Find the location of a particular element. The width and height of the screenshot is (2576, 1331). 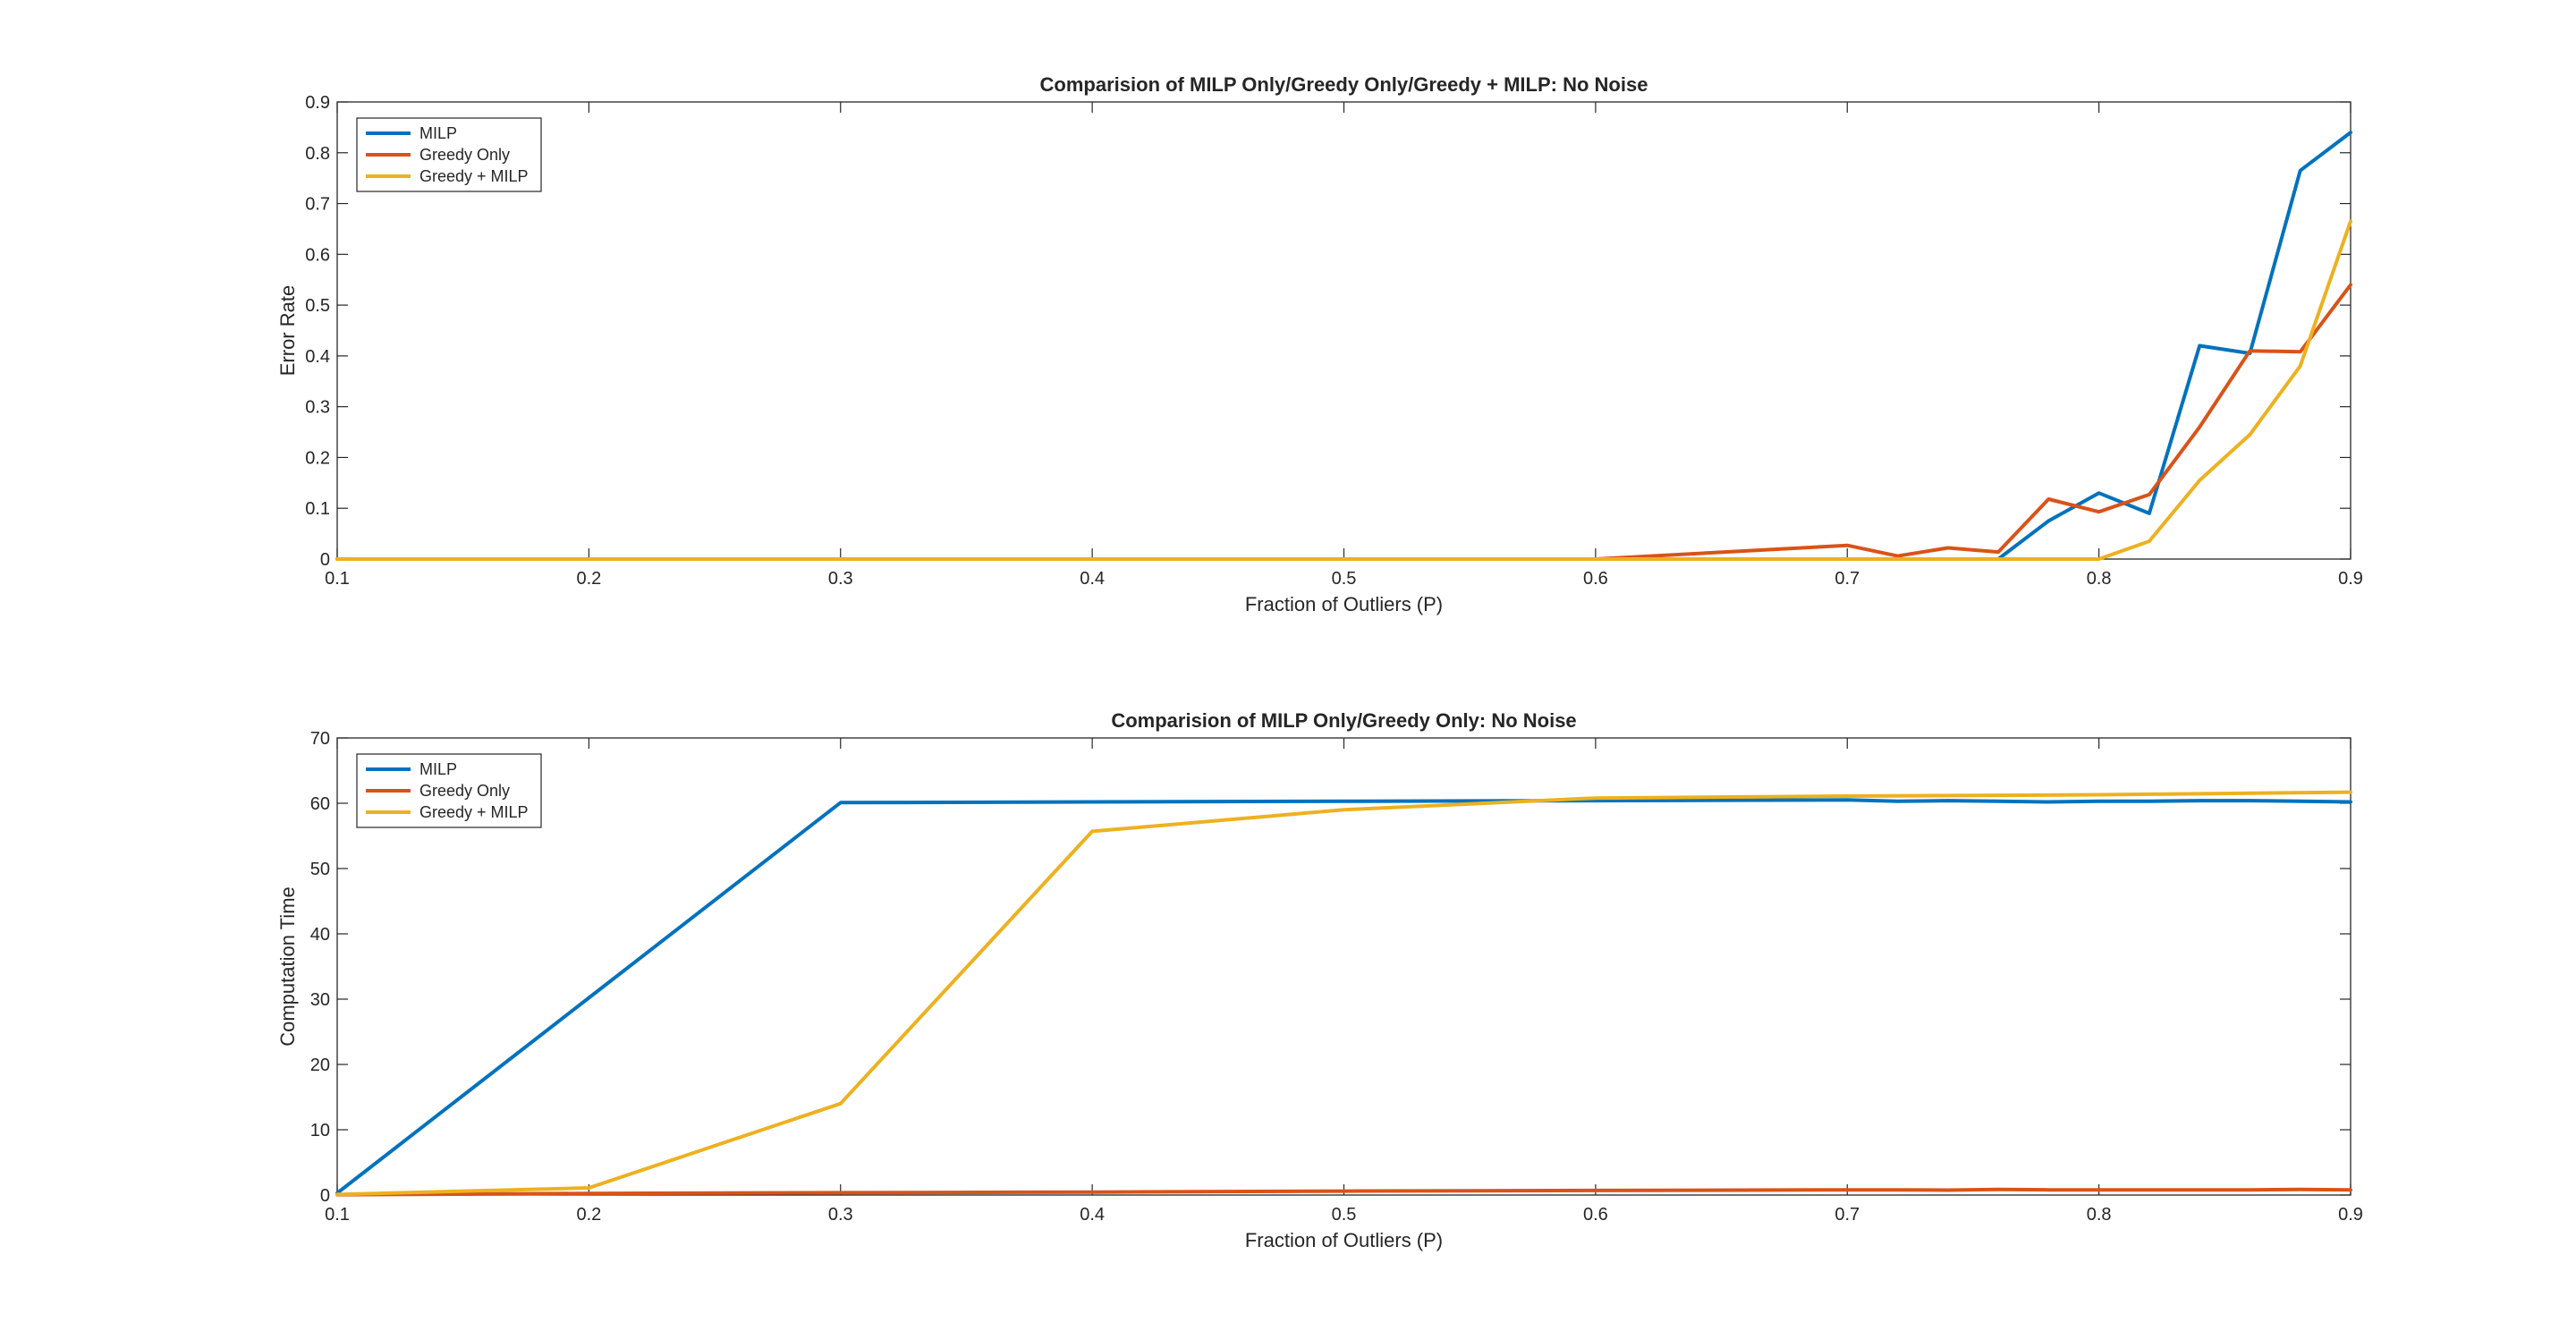

legend-box is located at coordinates (449, 155).